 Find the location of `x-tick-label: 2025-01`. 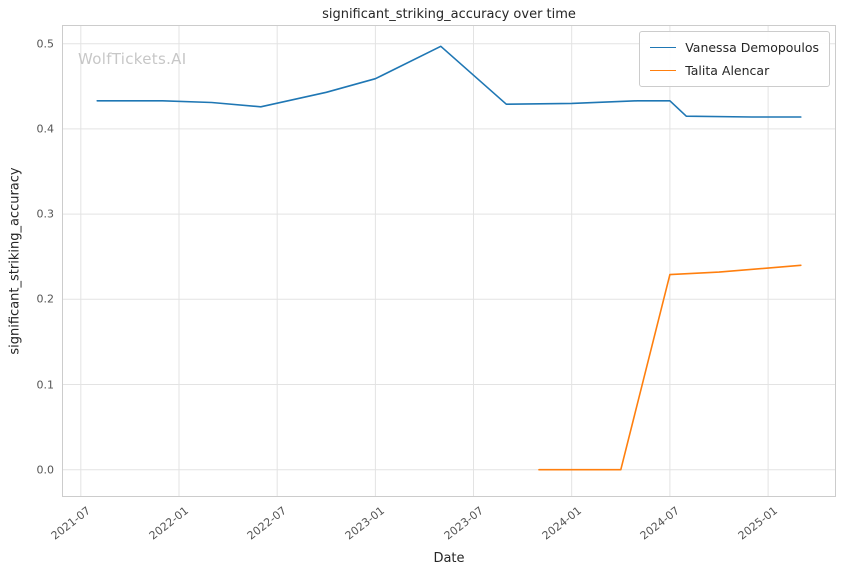

x-tick-label: 2025-01 is located at coordinates (758, 523).